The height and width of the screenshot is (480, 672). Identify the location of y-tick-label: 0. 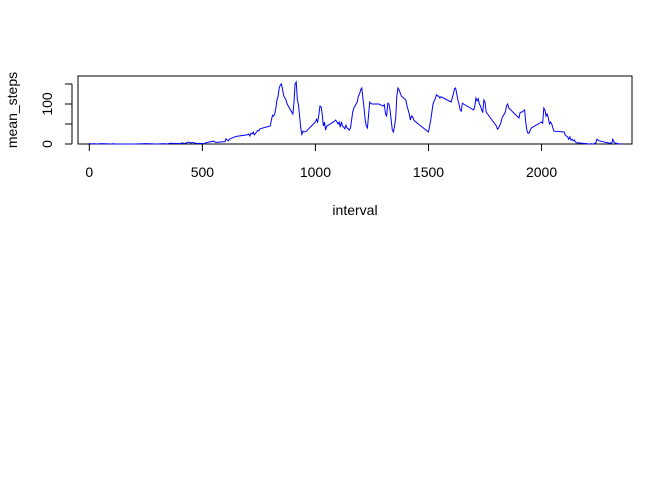
(47, 144).